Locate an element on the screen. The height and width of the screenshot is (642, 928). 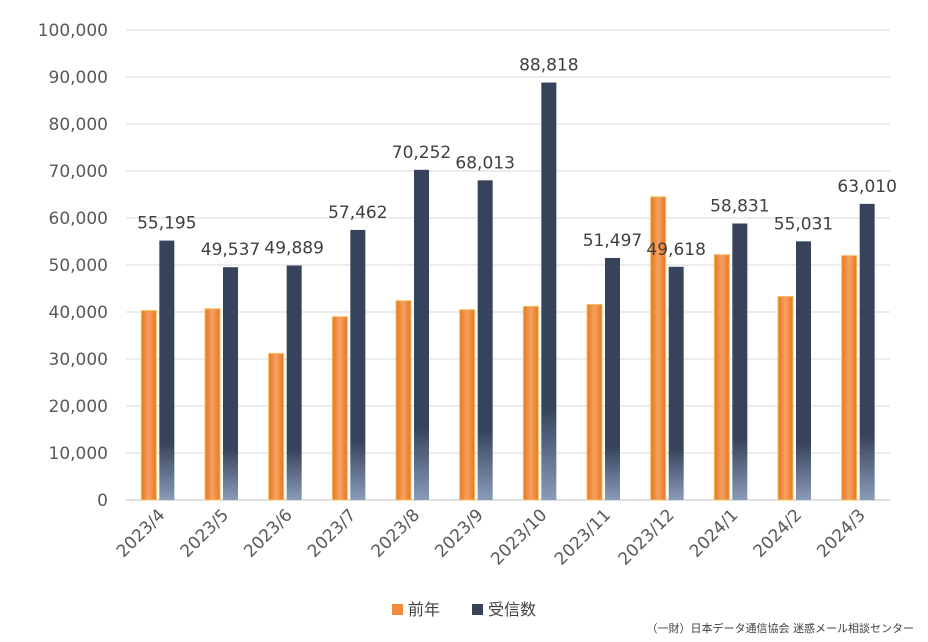
x-tick-label: 2023/4 is located at coordinates (141, 533).